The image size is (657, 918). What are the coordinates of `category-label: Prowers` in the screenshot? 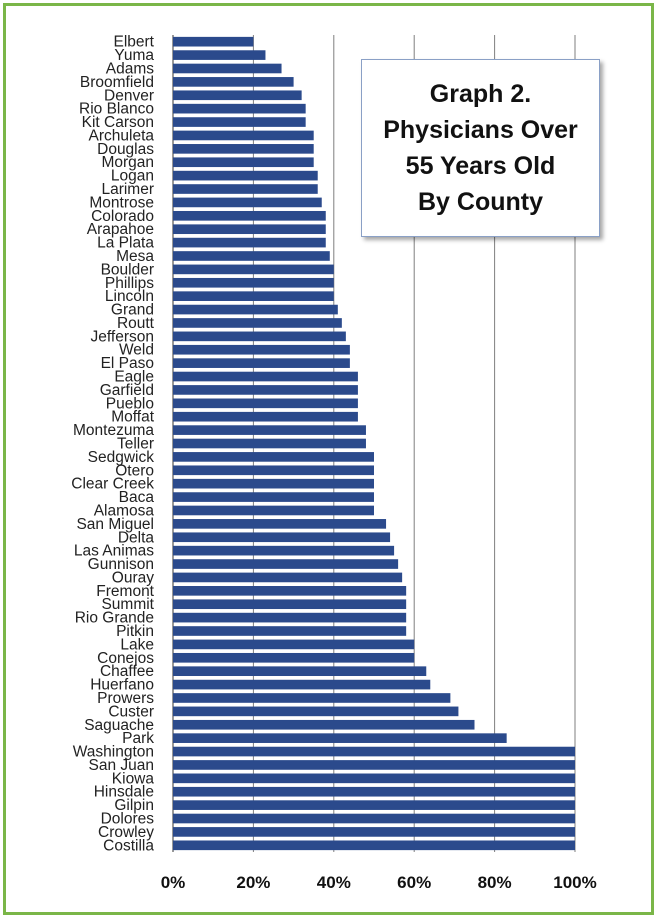 It's located at (125, 698).